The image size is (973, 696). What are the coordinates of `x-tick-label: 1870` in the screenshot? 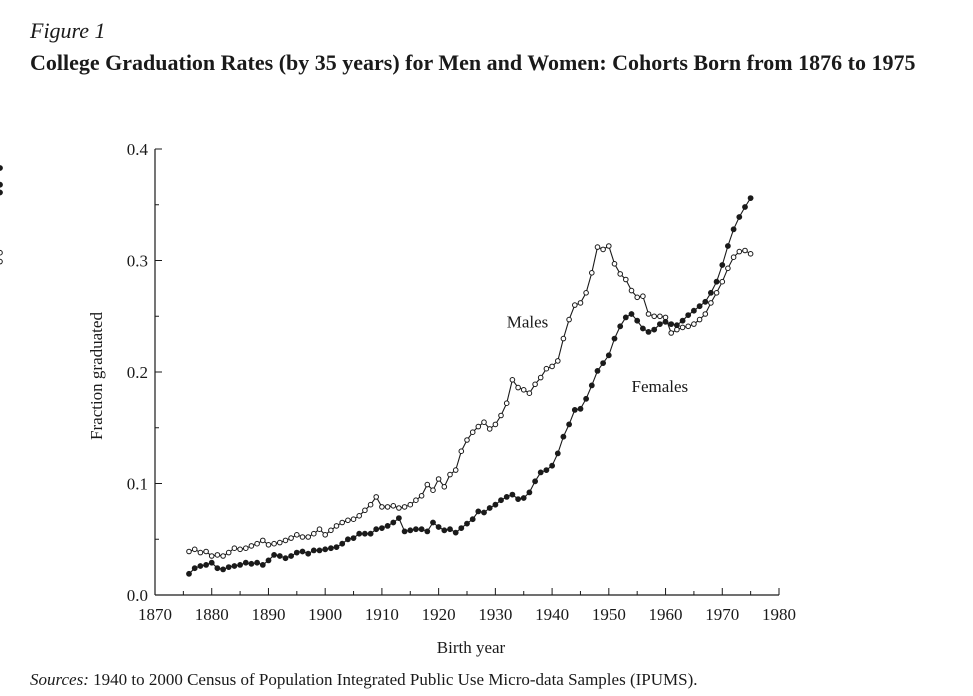 It's located at (155, 614).